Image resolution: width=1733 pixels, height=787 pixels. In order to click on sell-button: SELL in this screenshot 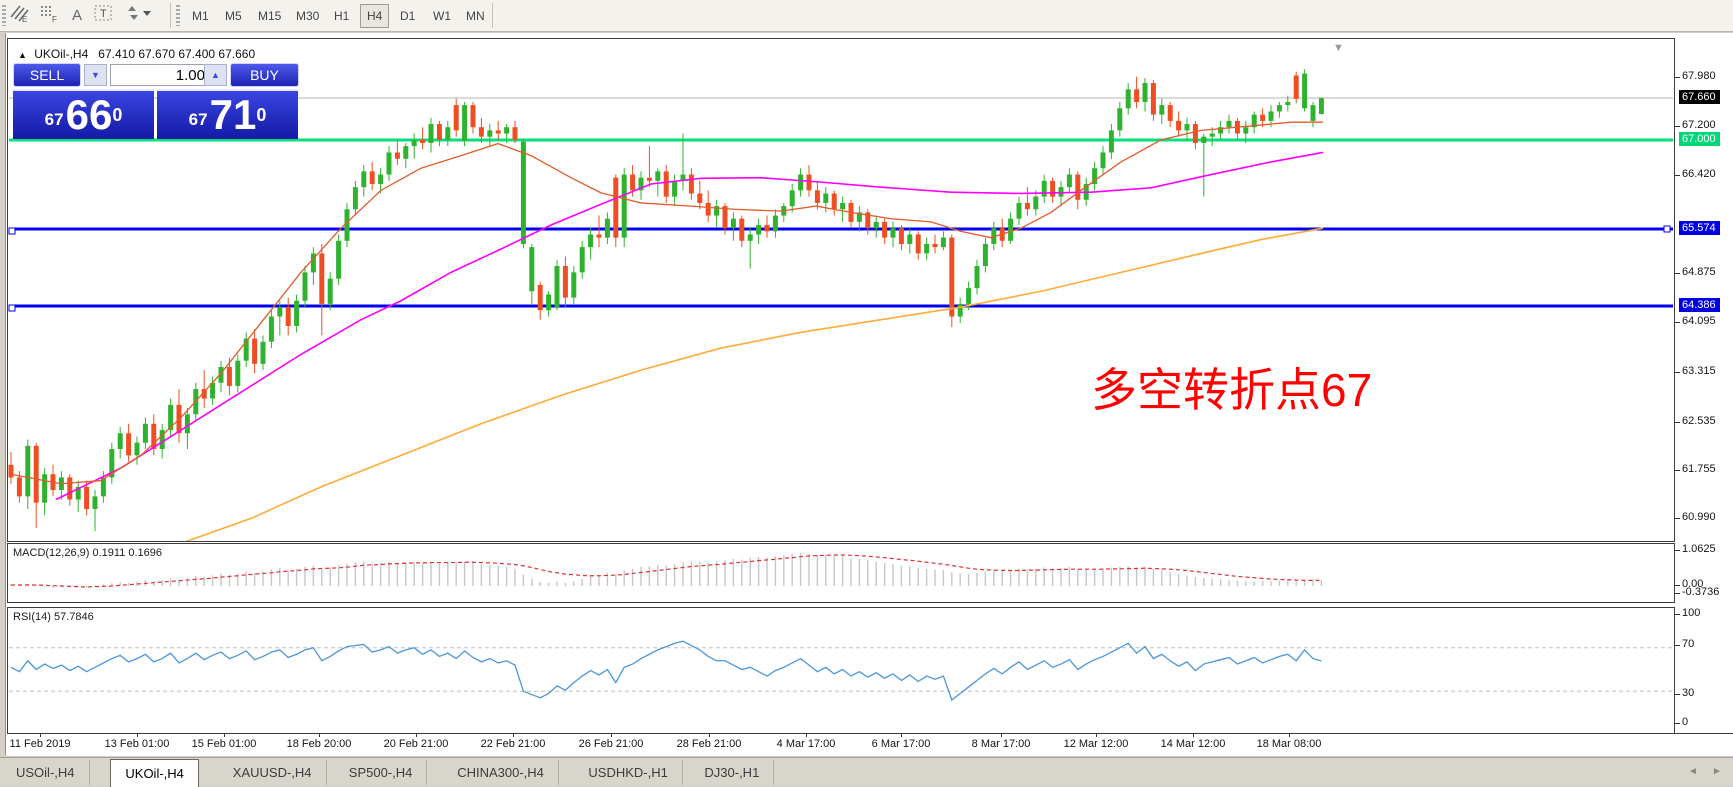, I will do `click(47, 75)`.